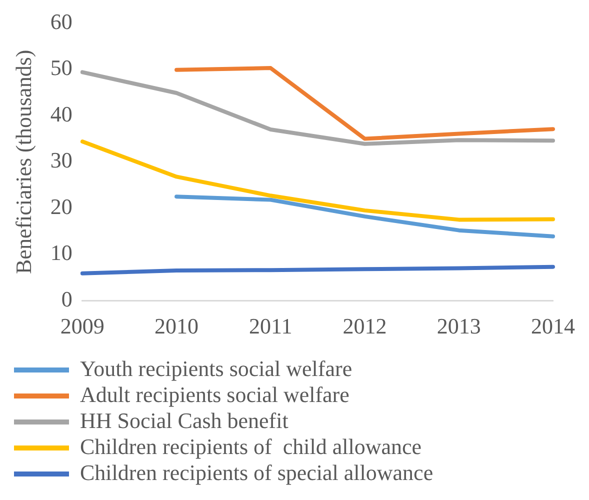 This screenshot has width=589, height=500. Describe the element at coordinates (61, 206) in the screenshot. I see `y-tick-label: 20` at that location.